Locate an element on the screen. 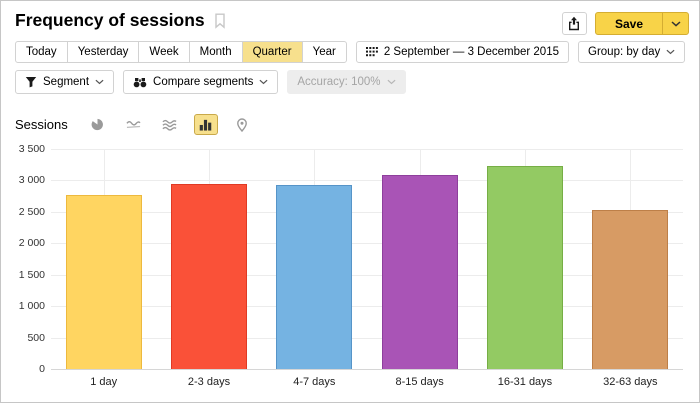 This screenshot has width=700, height=403. save-dropdown-button is located at coordinates (675, 23).